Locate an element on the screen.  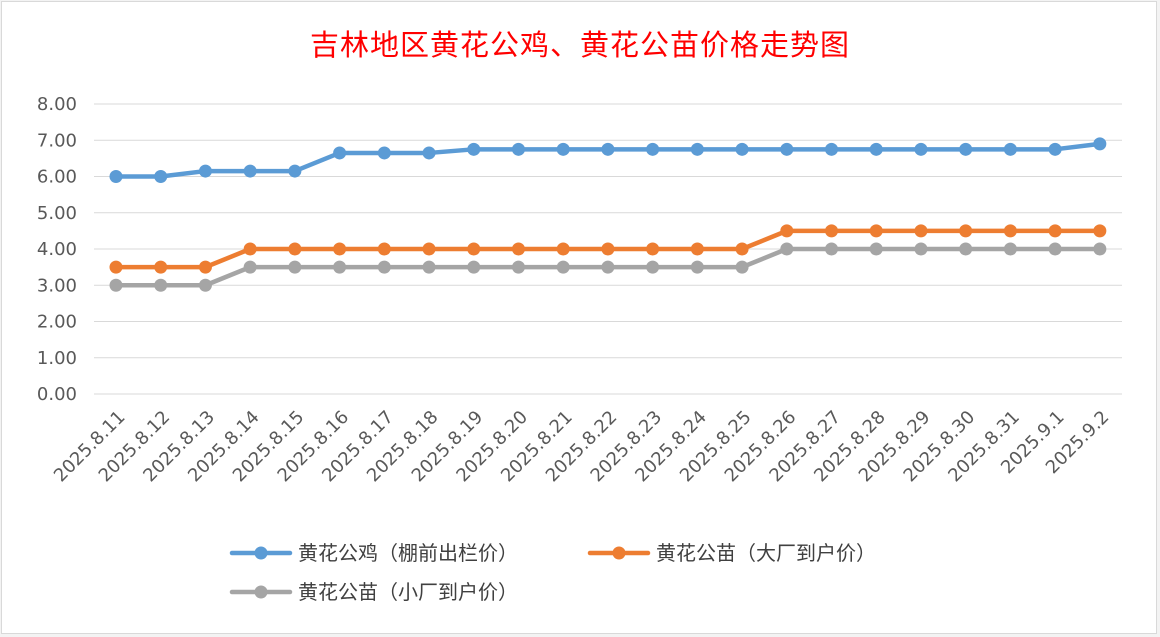
y-axis-ticks: 0.00 1.00 2.00 3.00 4.00 5.00 6.00 7.00 8.00 is located at coordinates (57, 249).